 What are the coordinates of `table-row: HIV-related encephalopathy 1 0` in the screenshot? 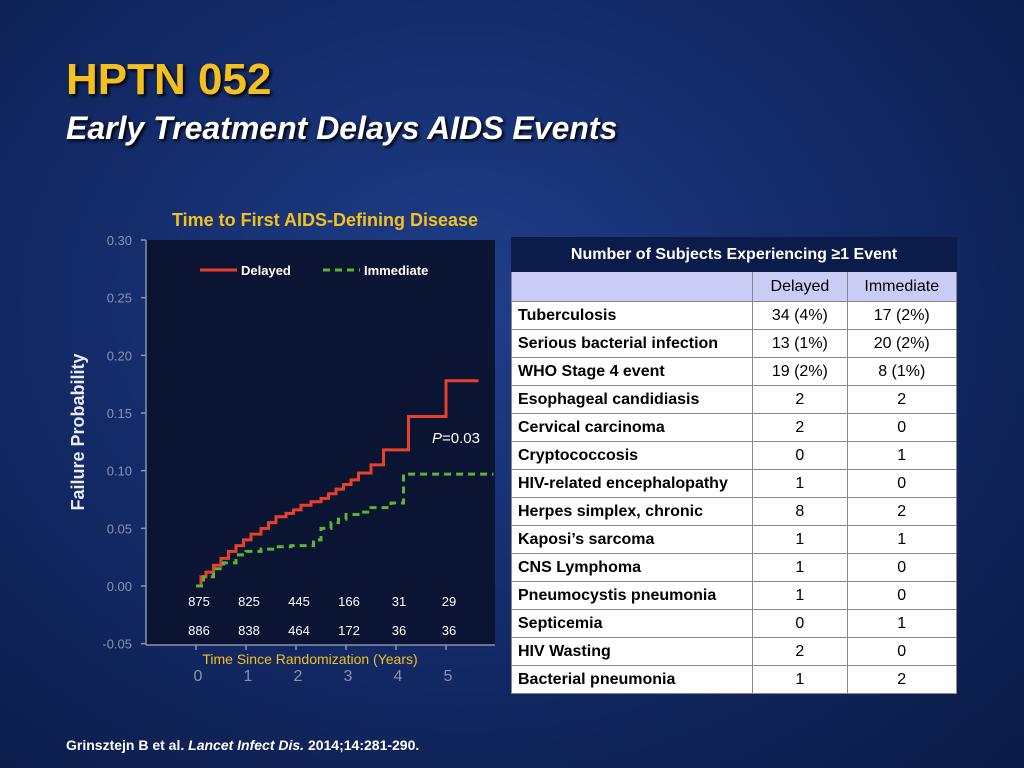 It's located at (734, 483).